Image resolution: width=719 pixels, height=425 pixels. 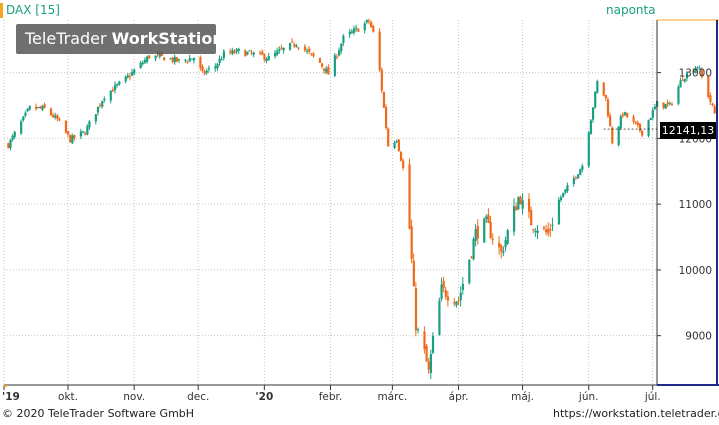 What do you see at coordinates (264, 397) in the screenshot?
I see `x-tick-label: '20` at bounding box center [264, 397].